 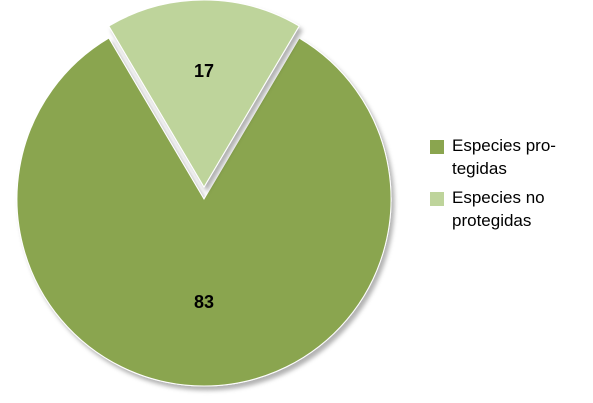 I want to click on legend-label-protegidas: Especies pro-tegidas, so click(x=504, y=157).